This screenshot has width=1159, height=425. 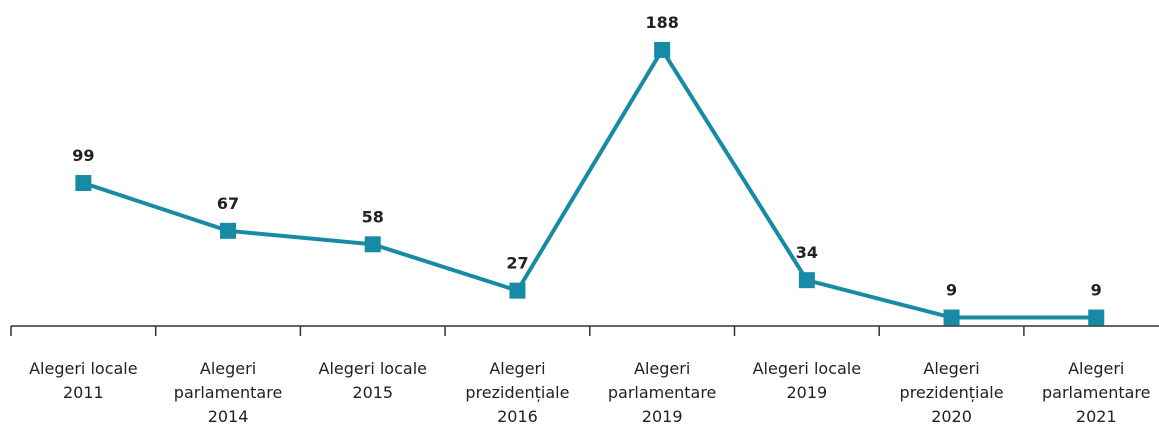 I want to click on x-tick-label: Alegeri locale 2011, so click(x=83, y=380).